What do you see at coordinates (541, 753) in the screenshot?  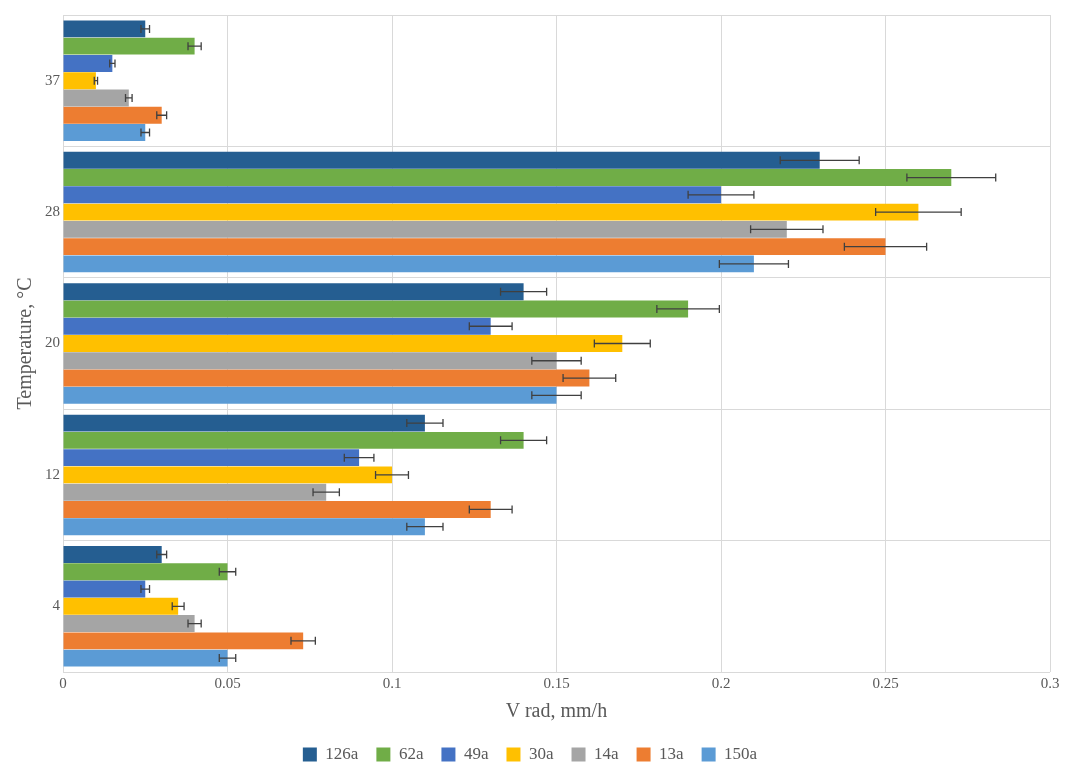 I see `legend-label: 30a` at bounding box center [541, 753].